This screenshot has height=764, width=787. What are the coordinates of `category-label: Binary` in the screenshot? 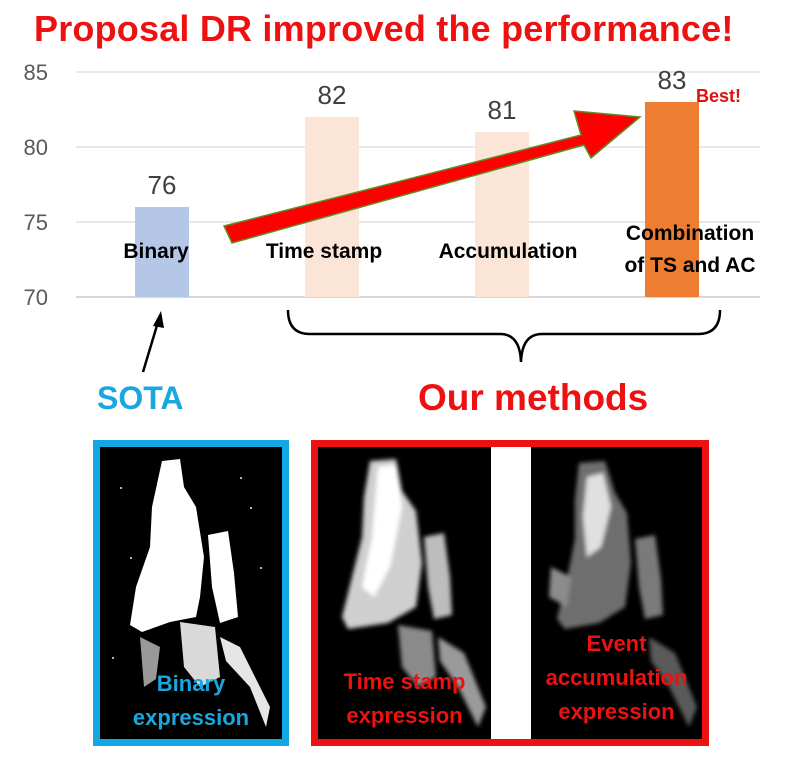 It's located at (156, 251).